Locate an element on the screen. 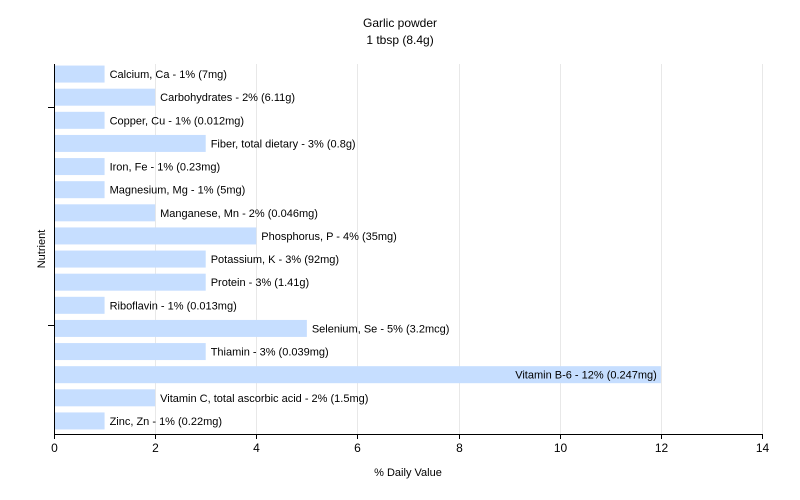 The width and height of the screenshot is (800, 500). bar-label: Manganese, Mn - 2% (0.046mg) is located at coordinates (239, 214).